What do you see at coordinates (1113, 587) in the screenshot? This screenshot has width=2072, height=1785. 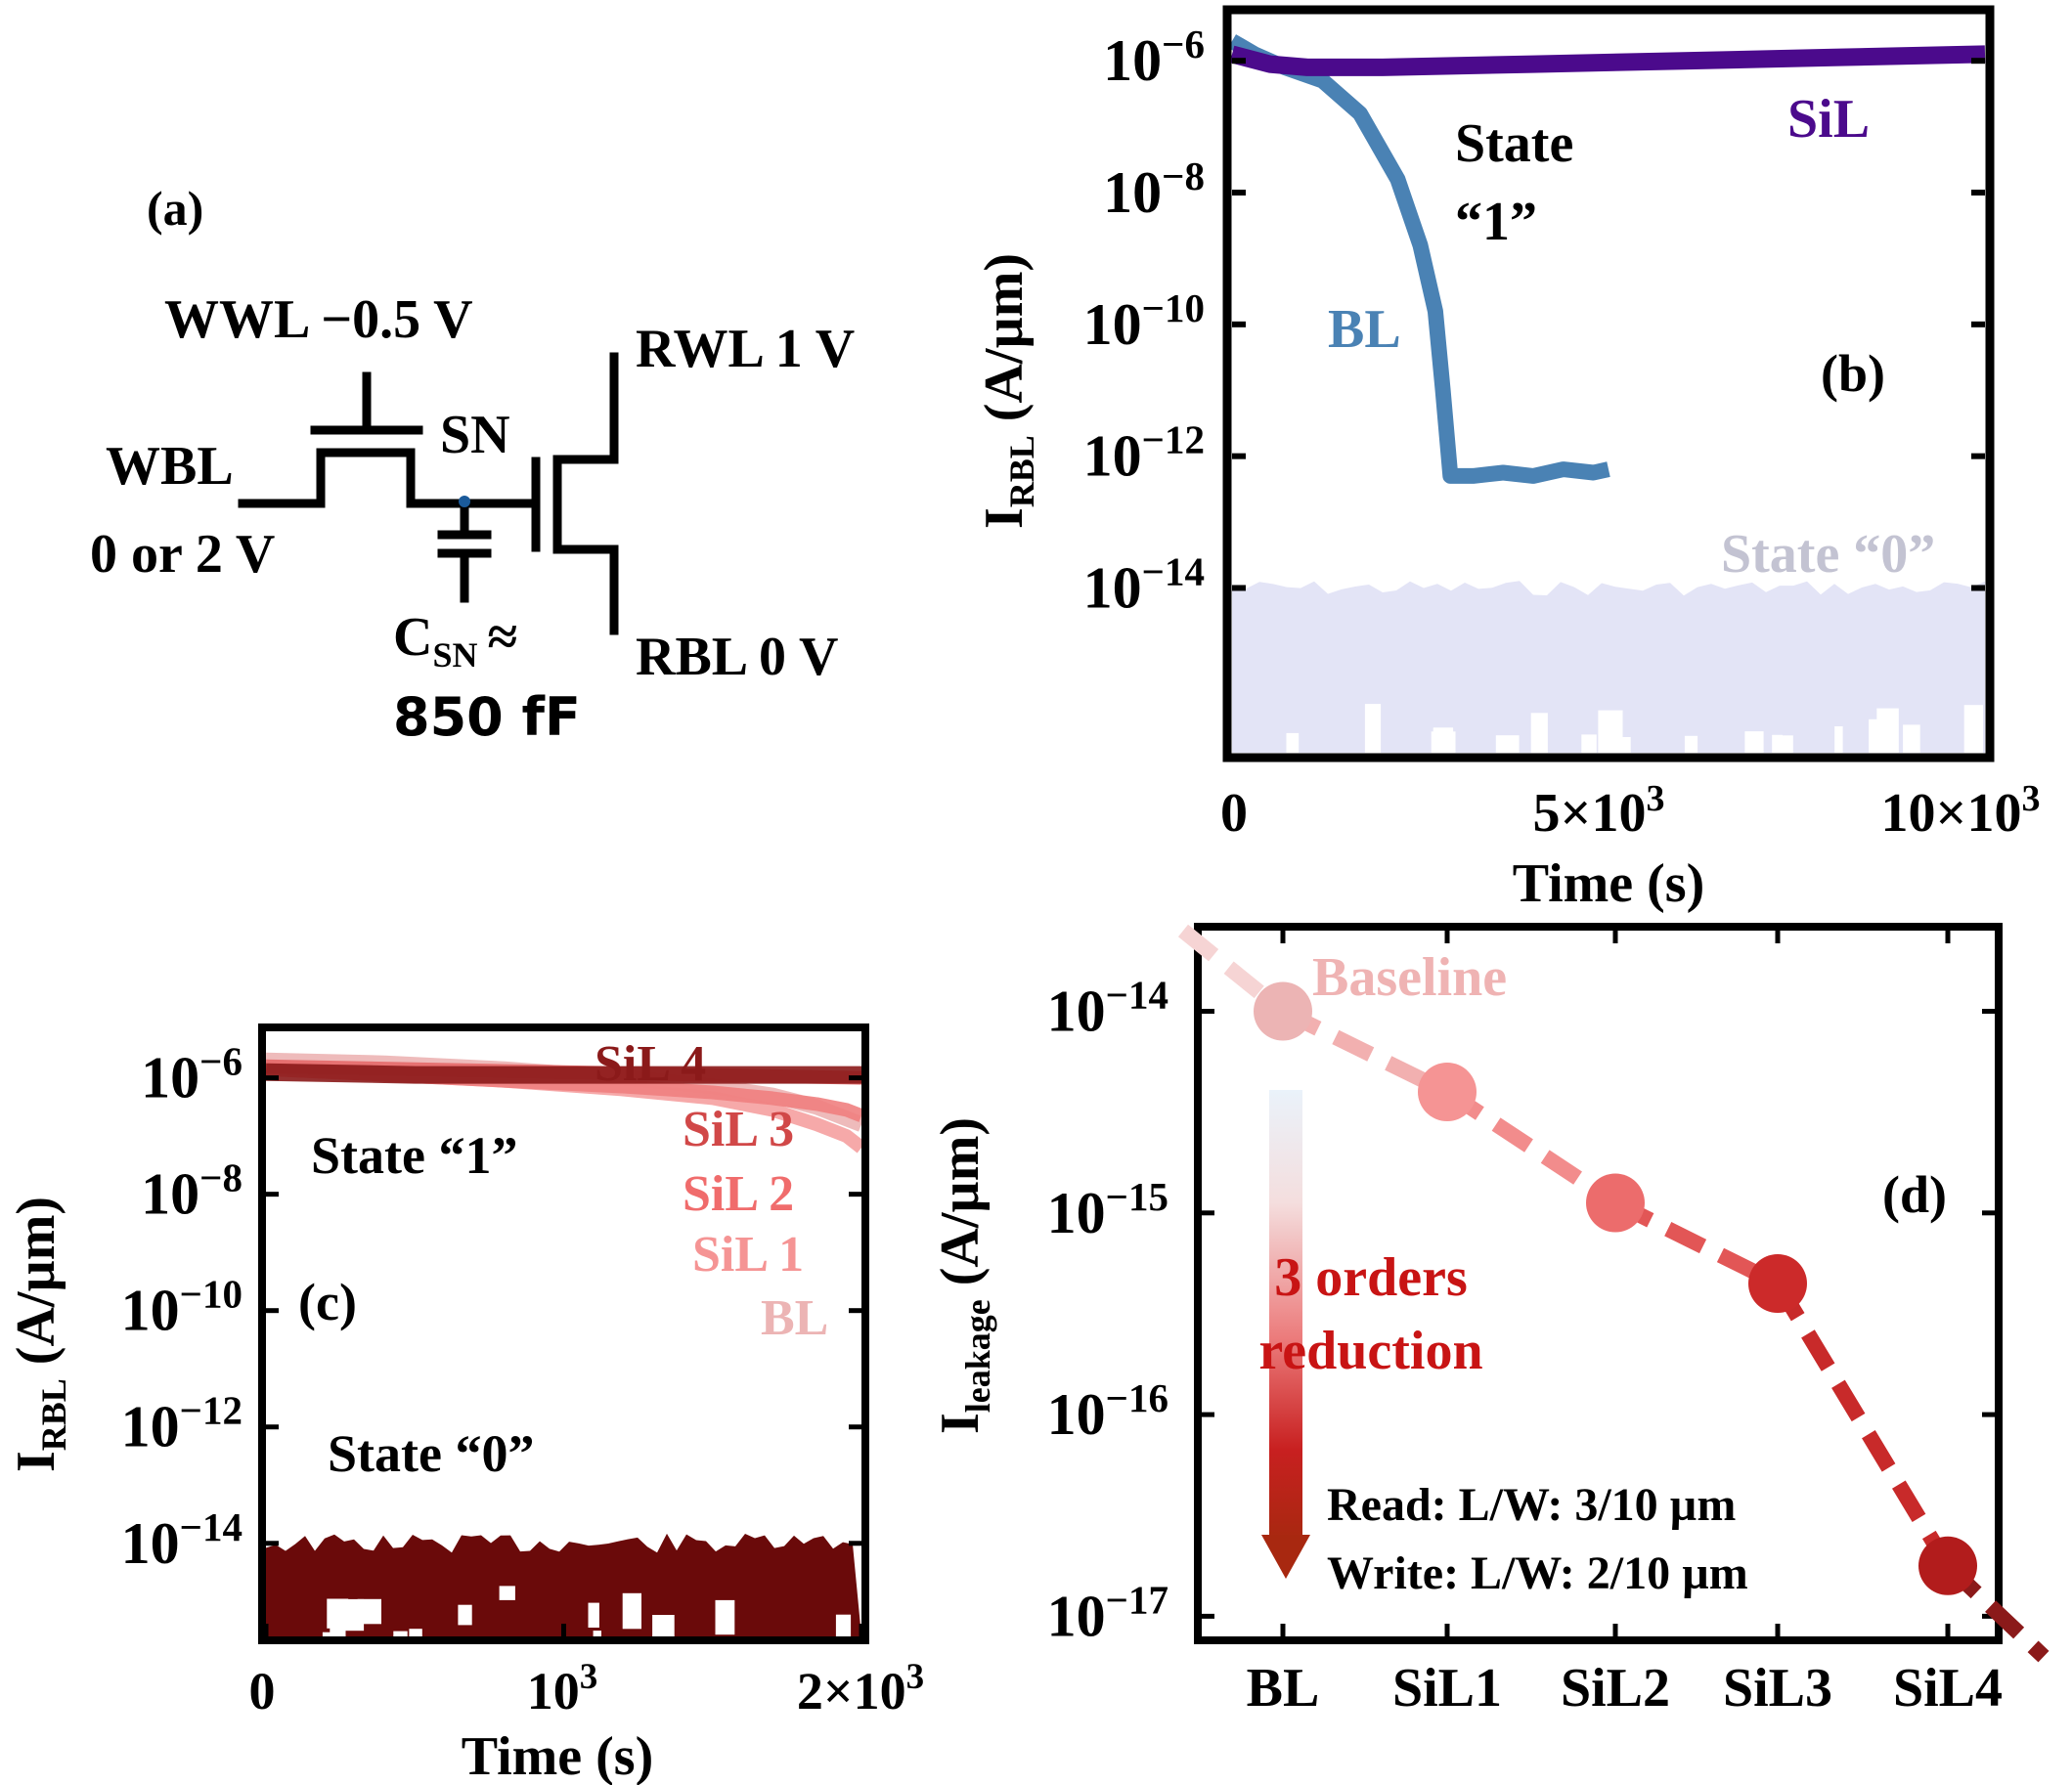 I see `b-ytick-label-4-base: 10` at bounding box center [1113, 587].